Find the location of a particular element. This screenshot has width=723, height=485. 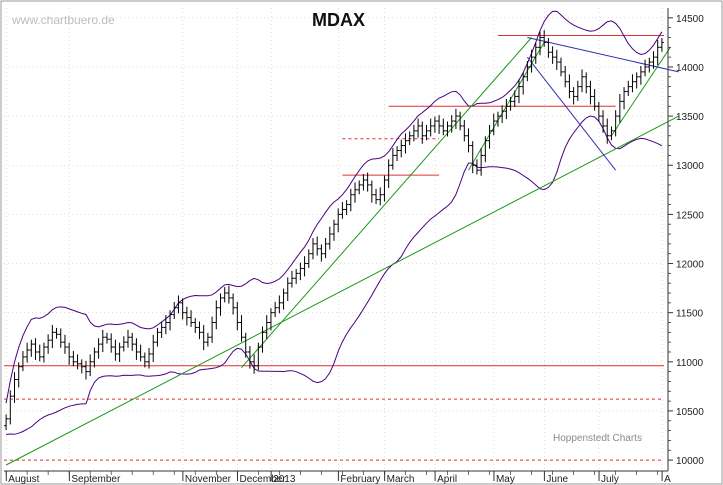

x-tick-label: June is located at coordinates (557, 479).